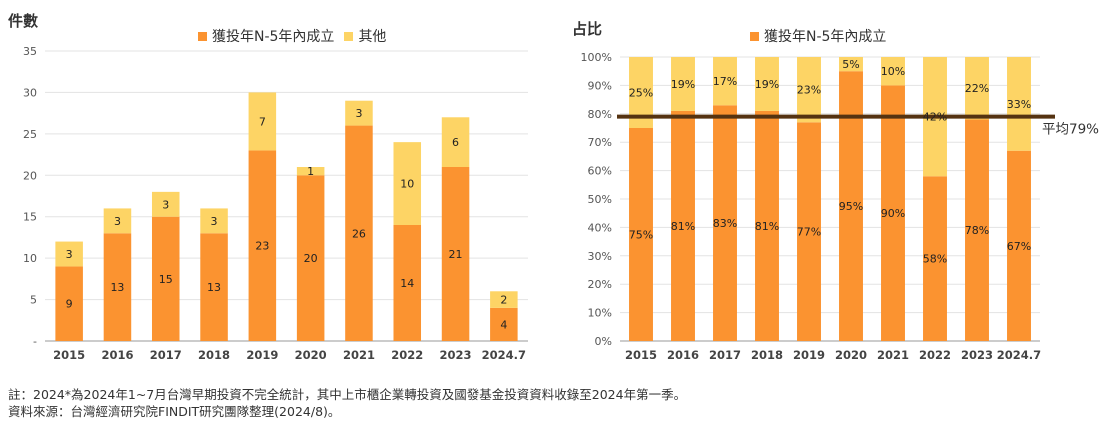 The width and height of the screenshot is (1099, 426). I want to click on data-label-other: 23%, so click(809, 90).